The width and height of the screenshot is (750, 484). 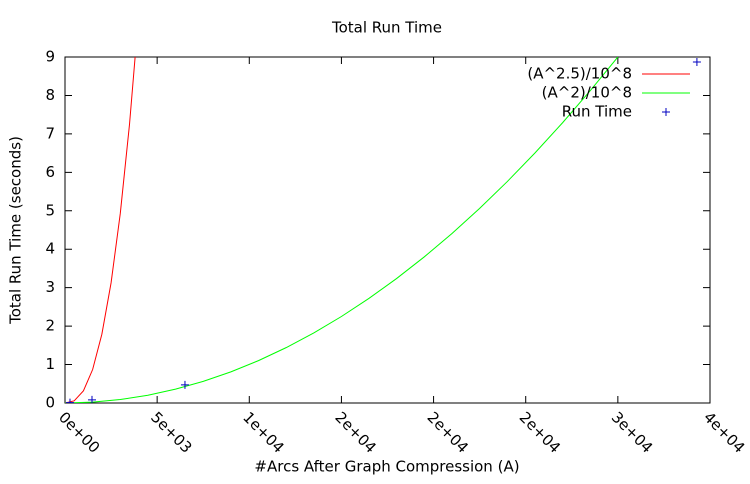 What do you see at coordinates (579, 74) in the screenshot?
I see `legend-label: (A^2.5)/10^8` at bounding box center [579, 74].